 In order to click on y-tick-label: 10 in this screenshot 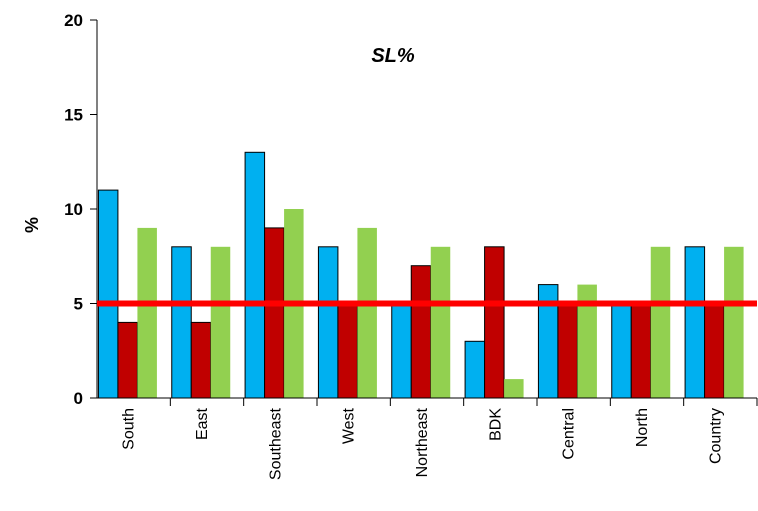, I will do `click(73, 209)`.